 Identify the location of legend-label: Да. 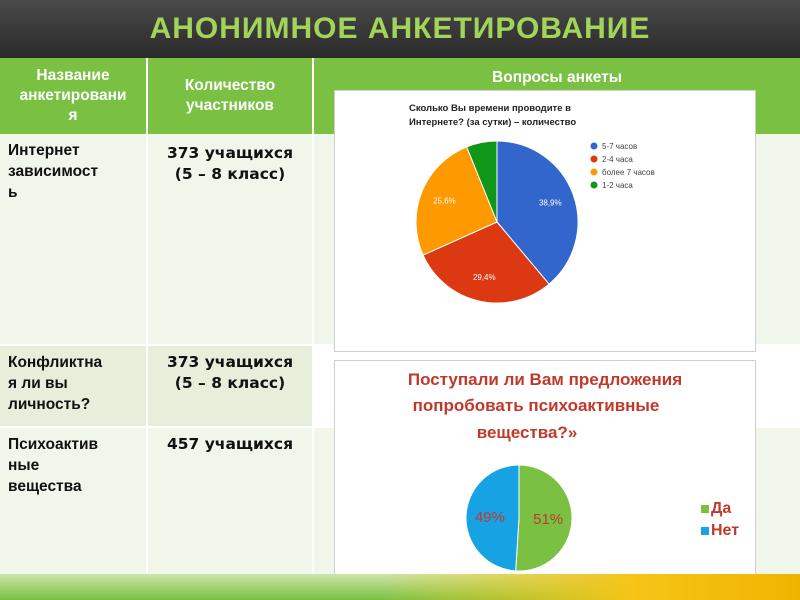
(721, 508).